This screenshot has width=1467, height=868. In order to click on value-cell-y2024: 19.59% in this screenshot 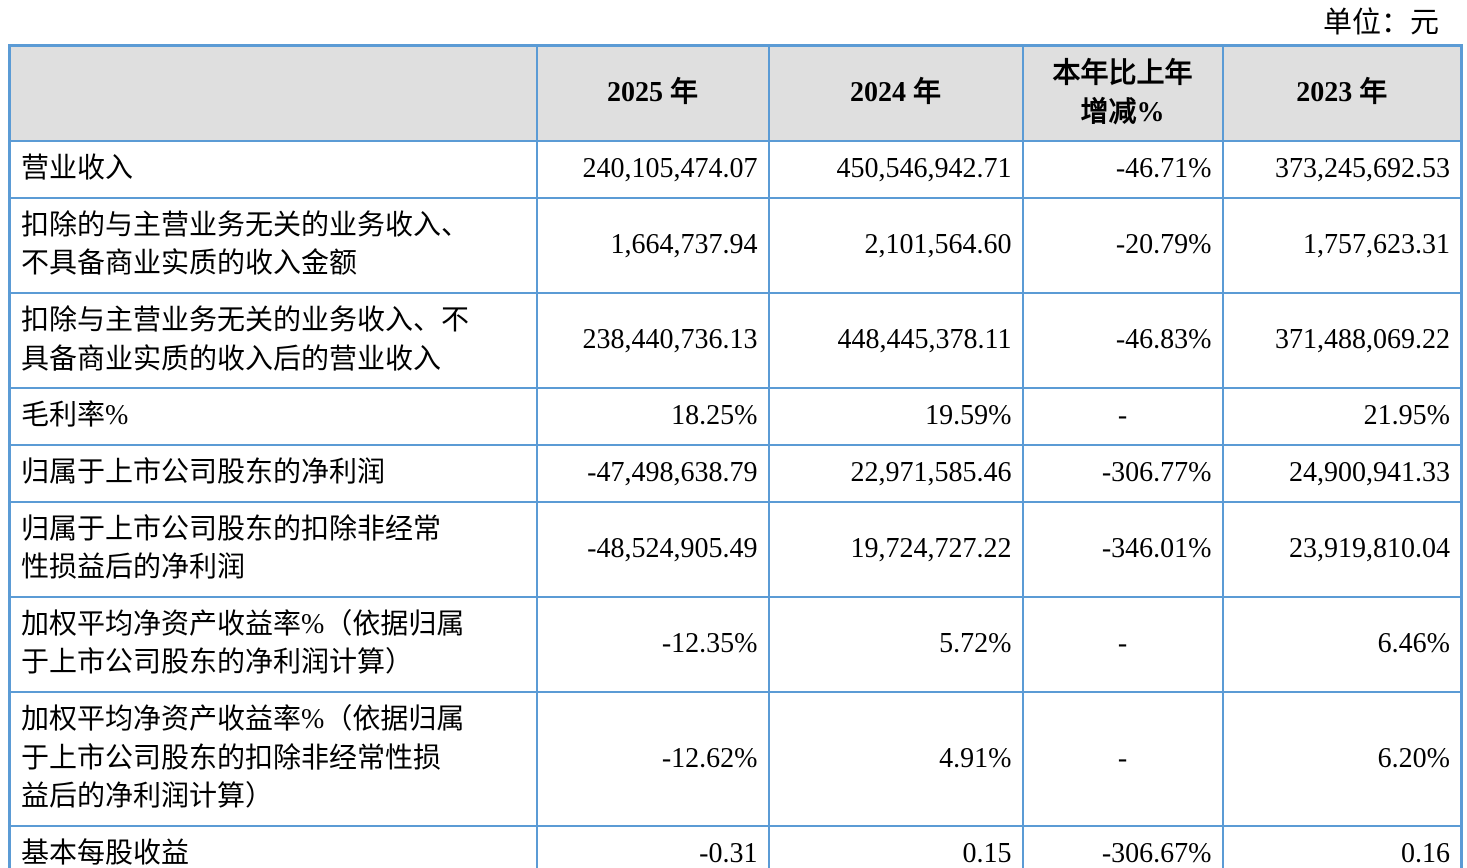, I will do `click(895, 416)`.